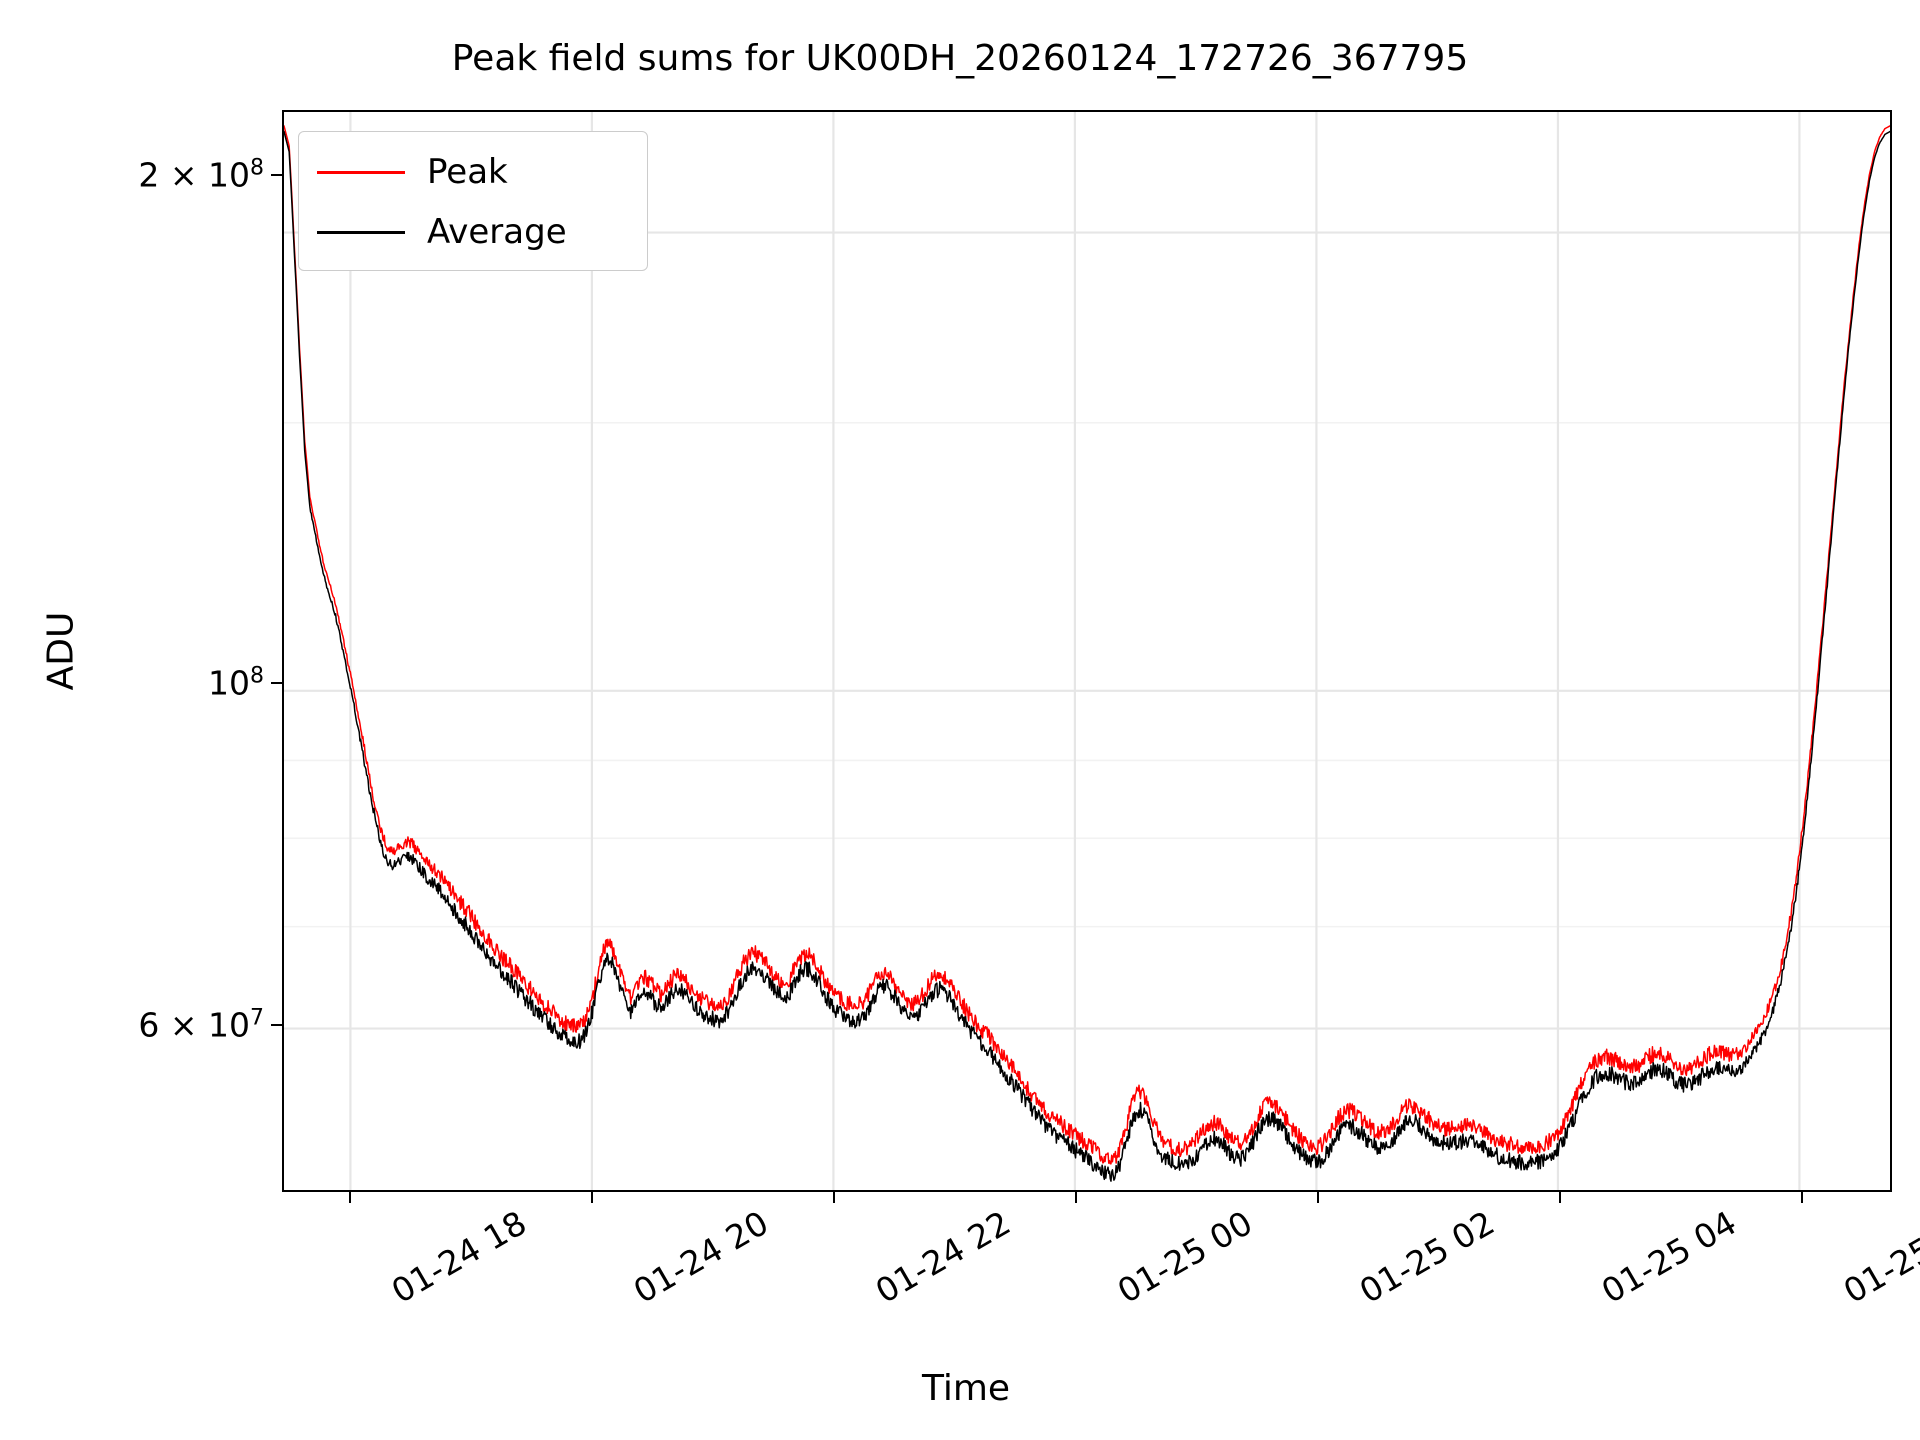  I want to click on y-tick-label-6e7: 6 × 107, so click(201, 1025).